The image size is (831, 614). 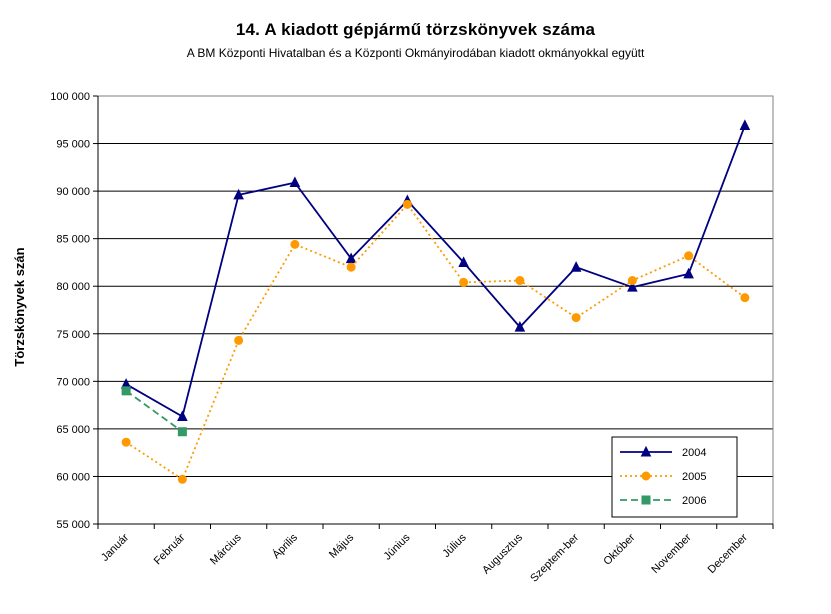 I want to click on x-tick-label: Szeptem-ber, so click(x=554, y=557).